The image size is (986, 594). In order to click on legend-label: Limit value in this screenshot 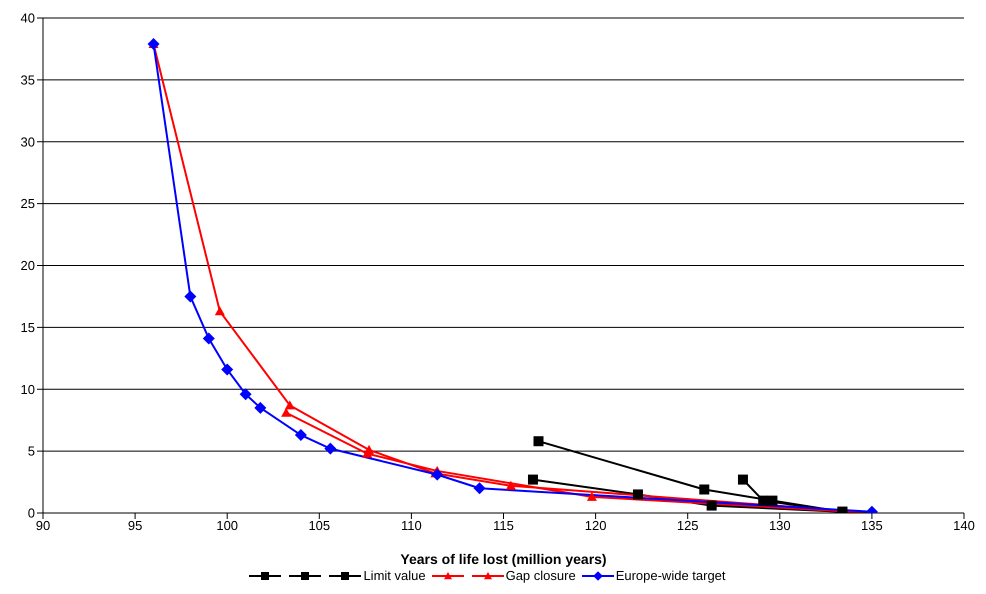, I will do `click(394, 575)`.